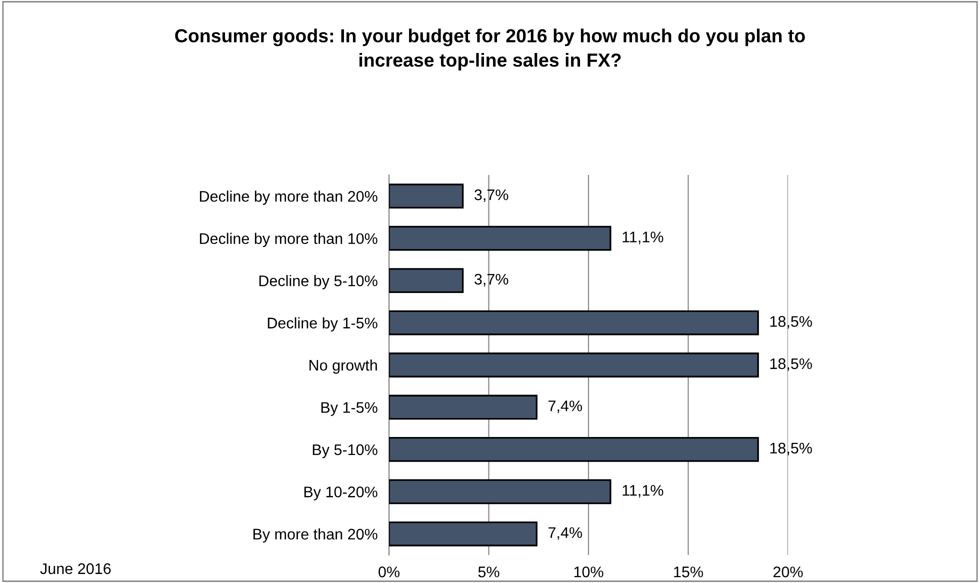 This screenshot has height=583, width=980. Describe the element at coordinates (318, 282) in the screenshot. I see `y-tick-label: Decline by 5-10%` at that location.